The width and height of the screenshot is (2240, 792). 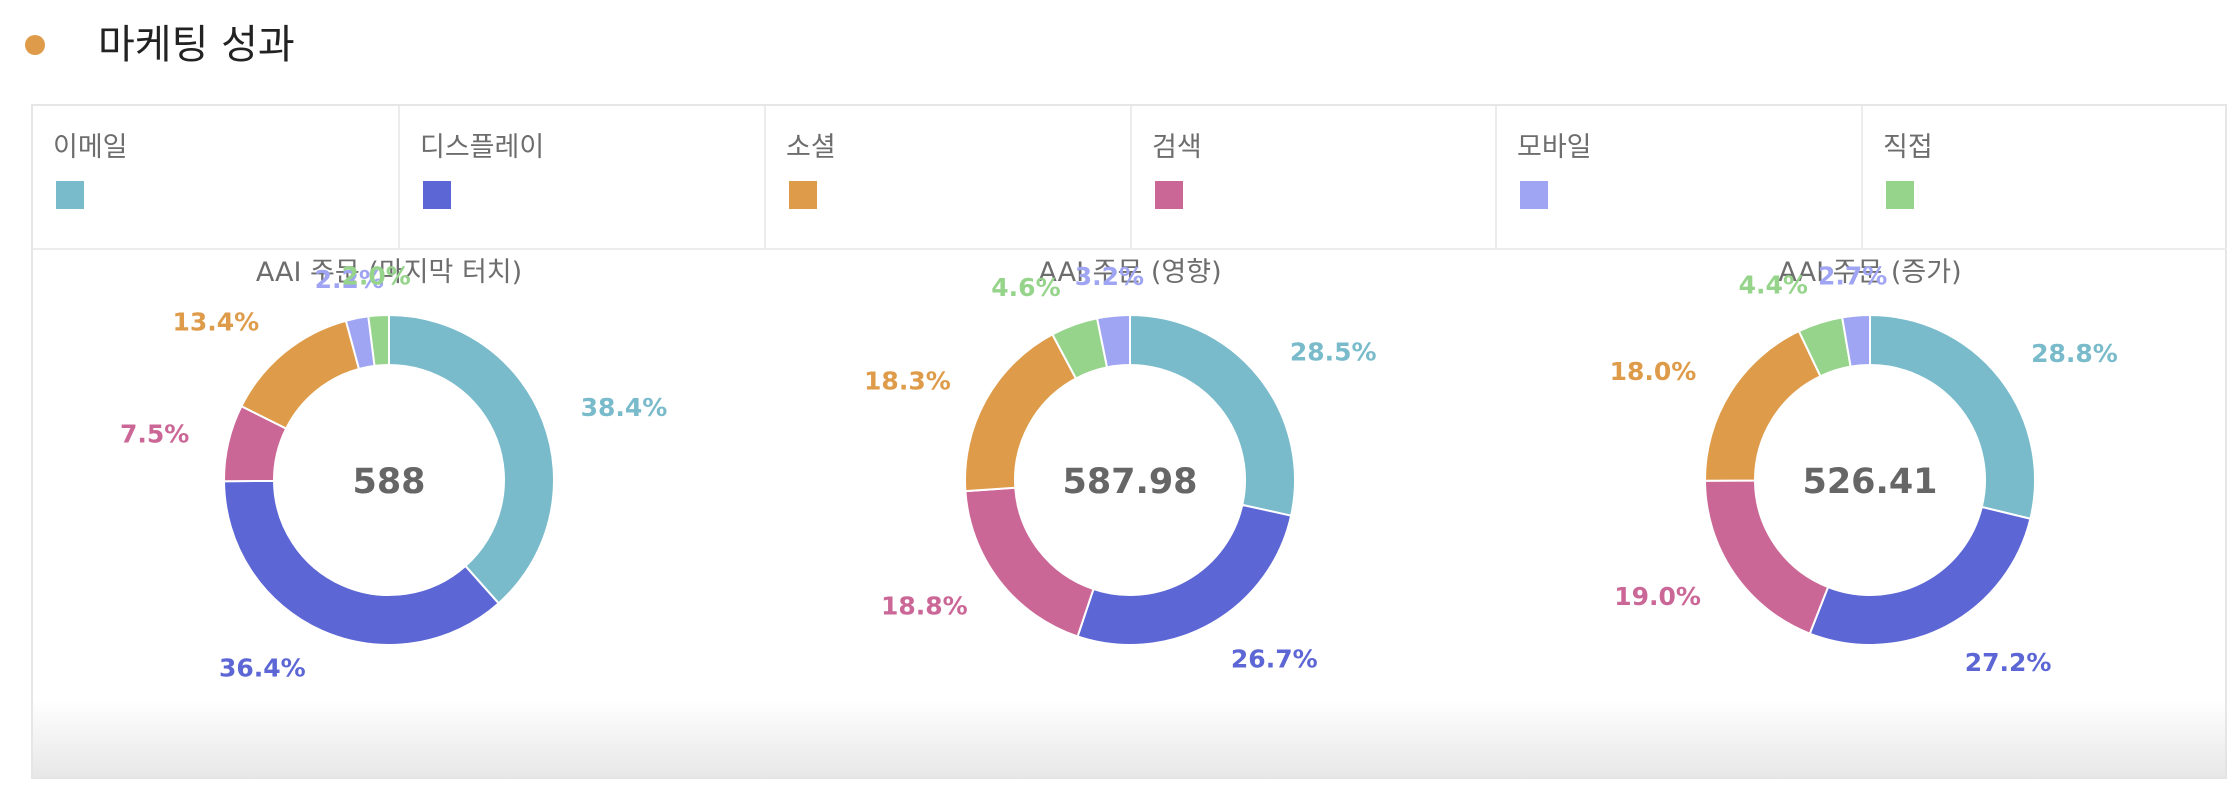 I want to click on slice-data-label: 18.0%, so click(x=1653, y=371).